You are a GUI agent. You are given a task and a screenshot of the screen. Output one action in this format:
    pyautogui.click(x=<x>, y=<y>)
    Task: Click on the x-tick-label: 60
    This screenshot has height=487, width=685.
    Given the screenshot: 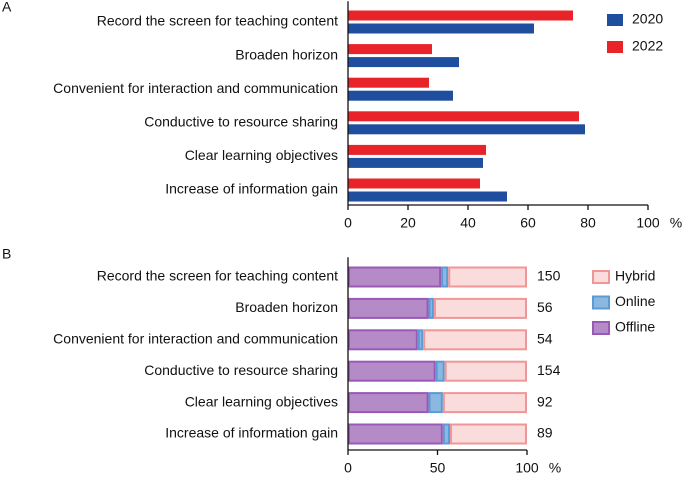 What is the action you would take?
    pyautogui.click(x=528, y=223)
    